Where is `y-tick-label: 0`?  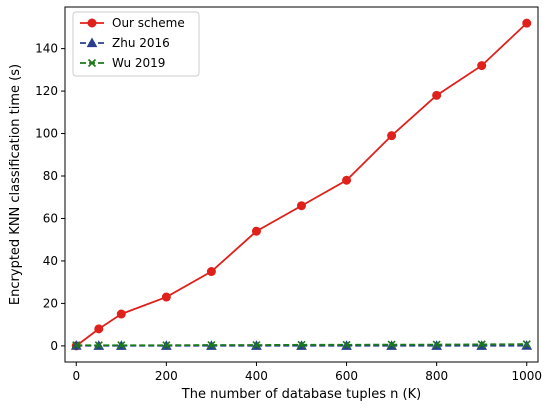
y-tick-label: 0 is located at coordinates (54, 346).